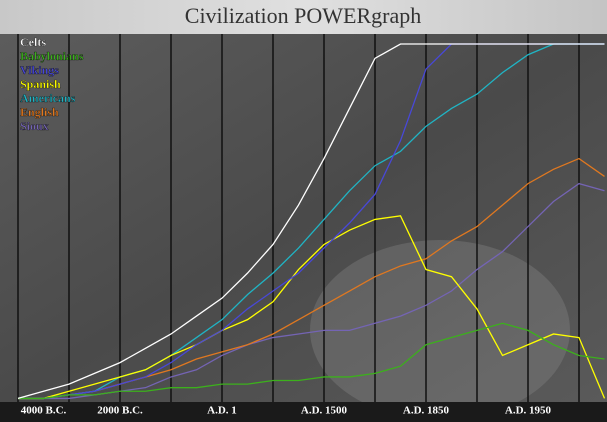 This screenshot has width=607, height=422. I want to click on legend-entry: Spanish, so click(40, 84).